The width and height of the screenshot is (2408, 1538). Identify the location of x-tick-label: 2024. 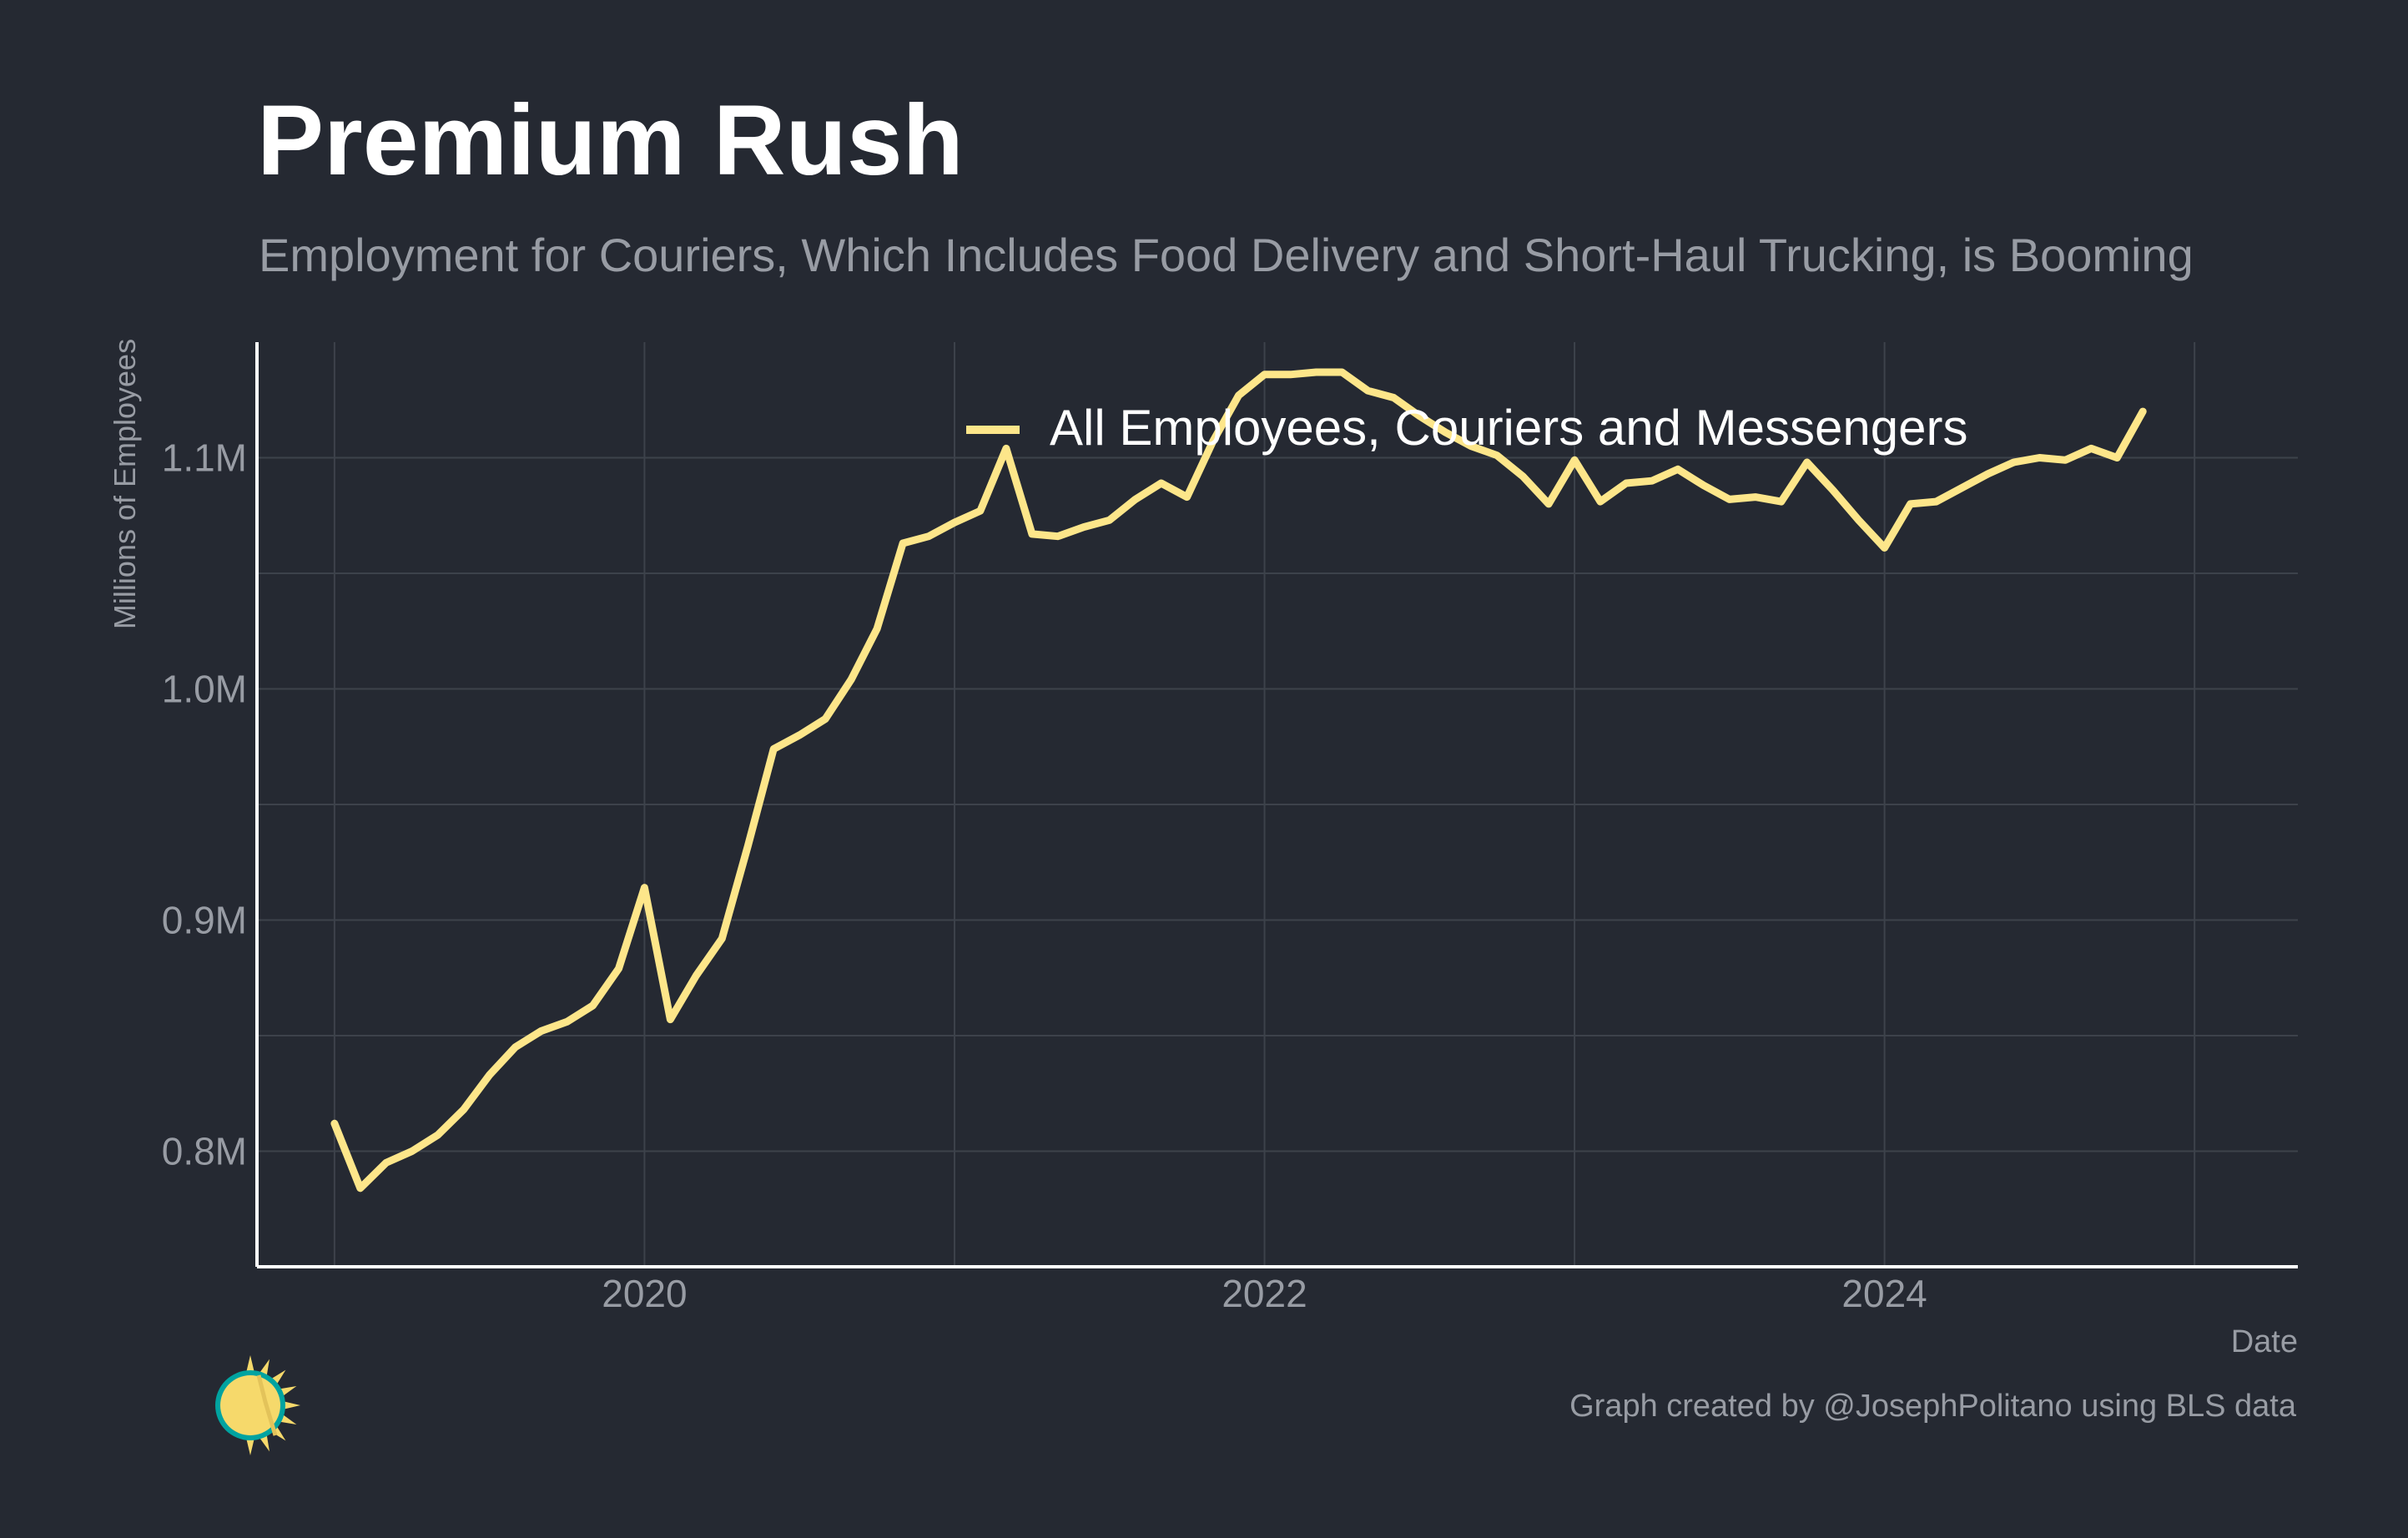
(1884, 1293).